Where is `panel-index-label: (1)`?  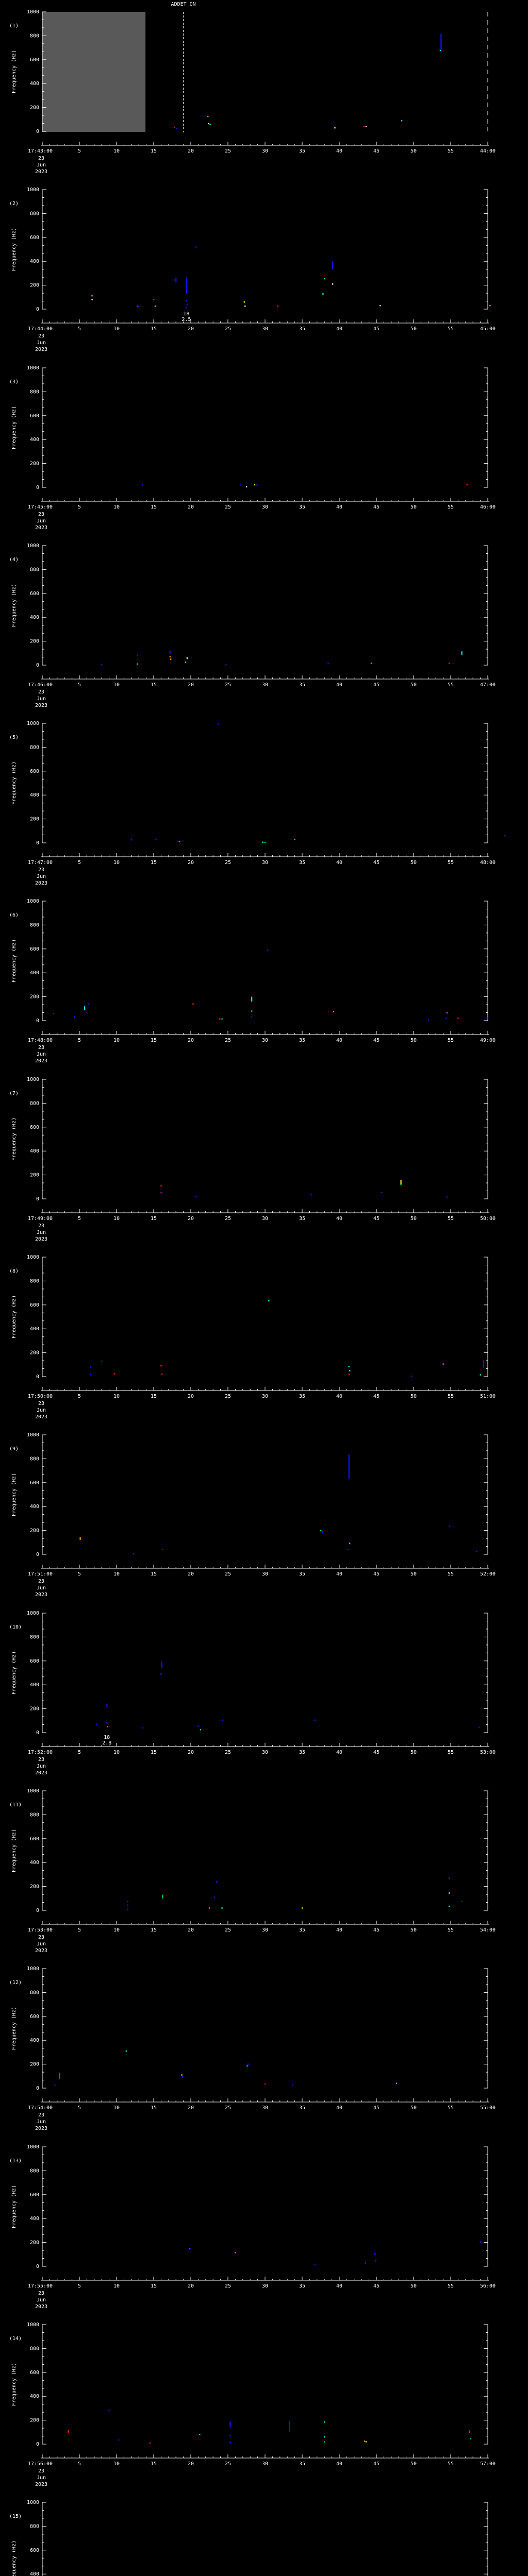
panel-index-label: (1) is located at coordinates (14, 26).